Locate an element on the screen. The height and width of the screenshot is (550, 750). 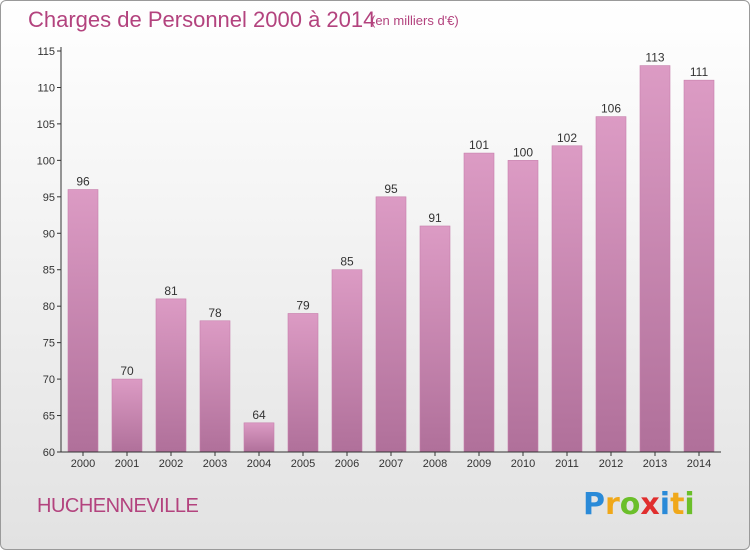
proxiti-logo: Proxiti is located at coordinates (639, 504).